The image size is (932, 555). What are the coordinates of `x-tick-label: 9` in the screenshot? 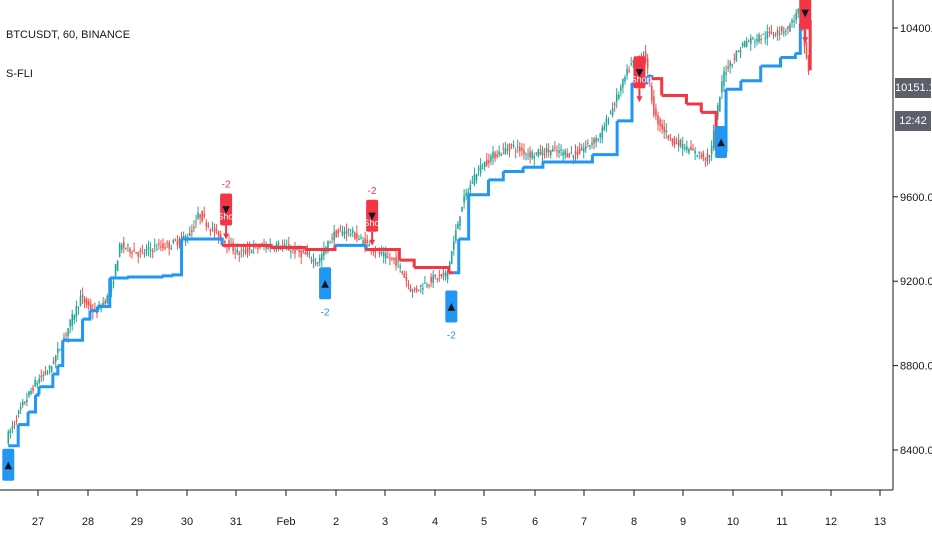 It's located at (683, 522).